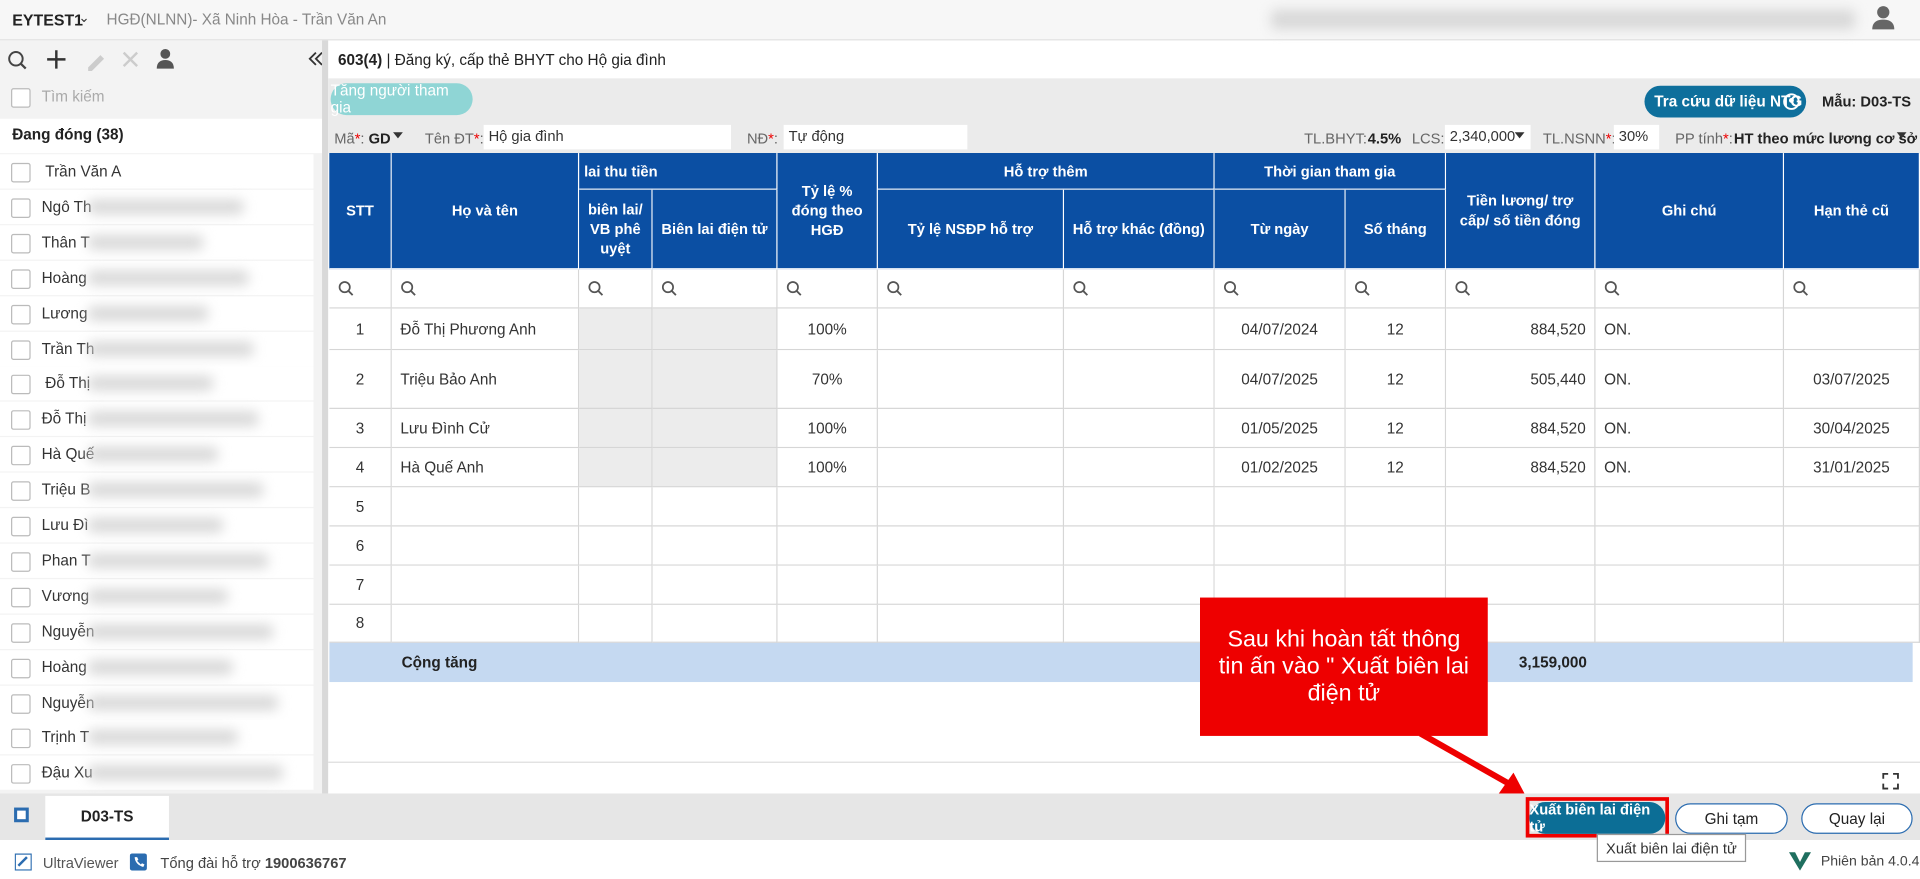  I want to click on item-name: Trần Th, so click(68, 348).